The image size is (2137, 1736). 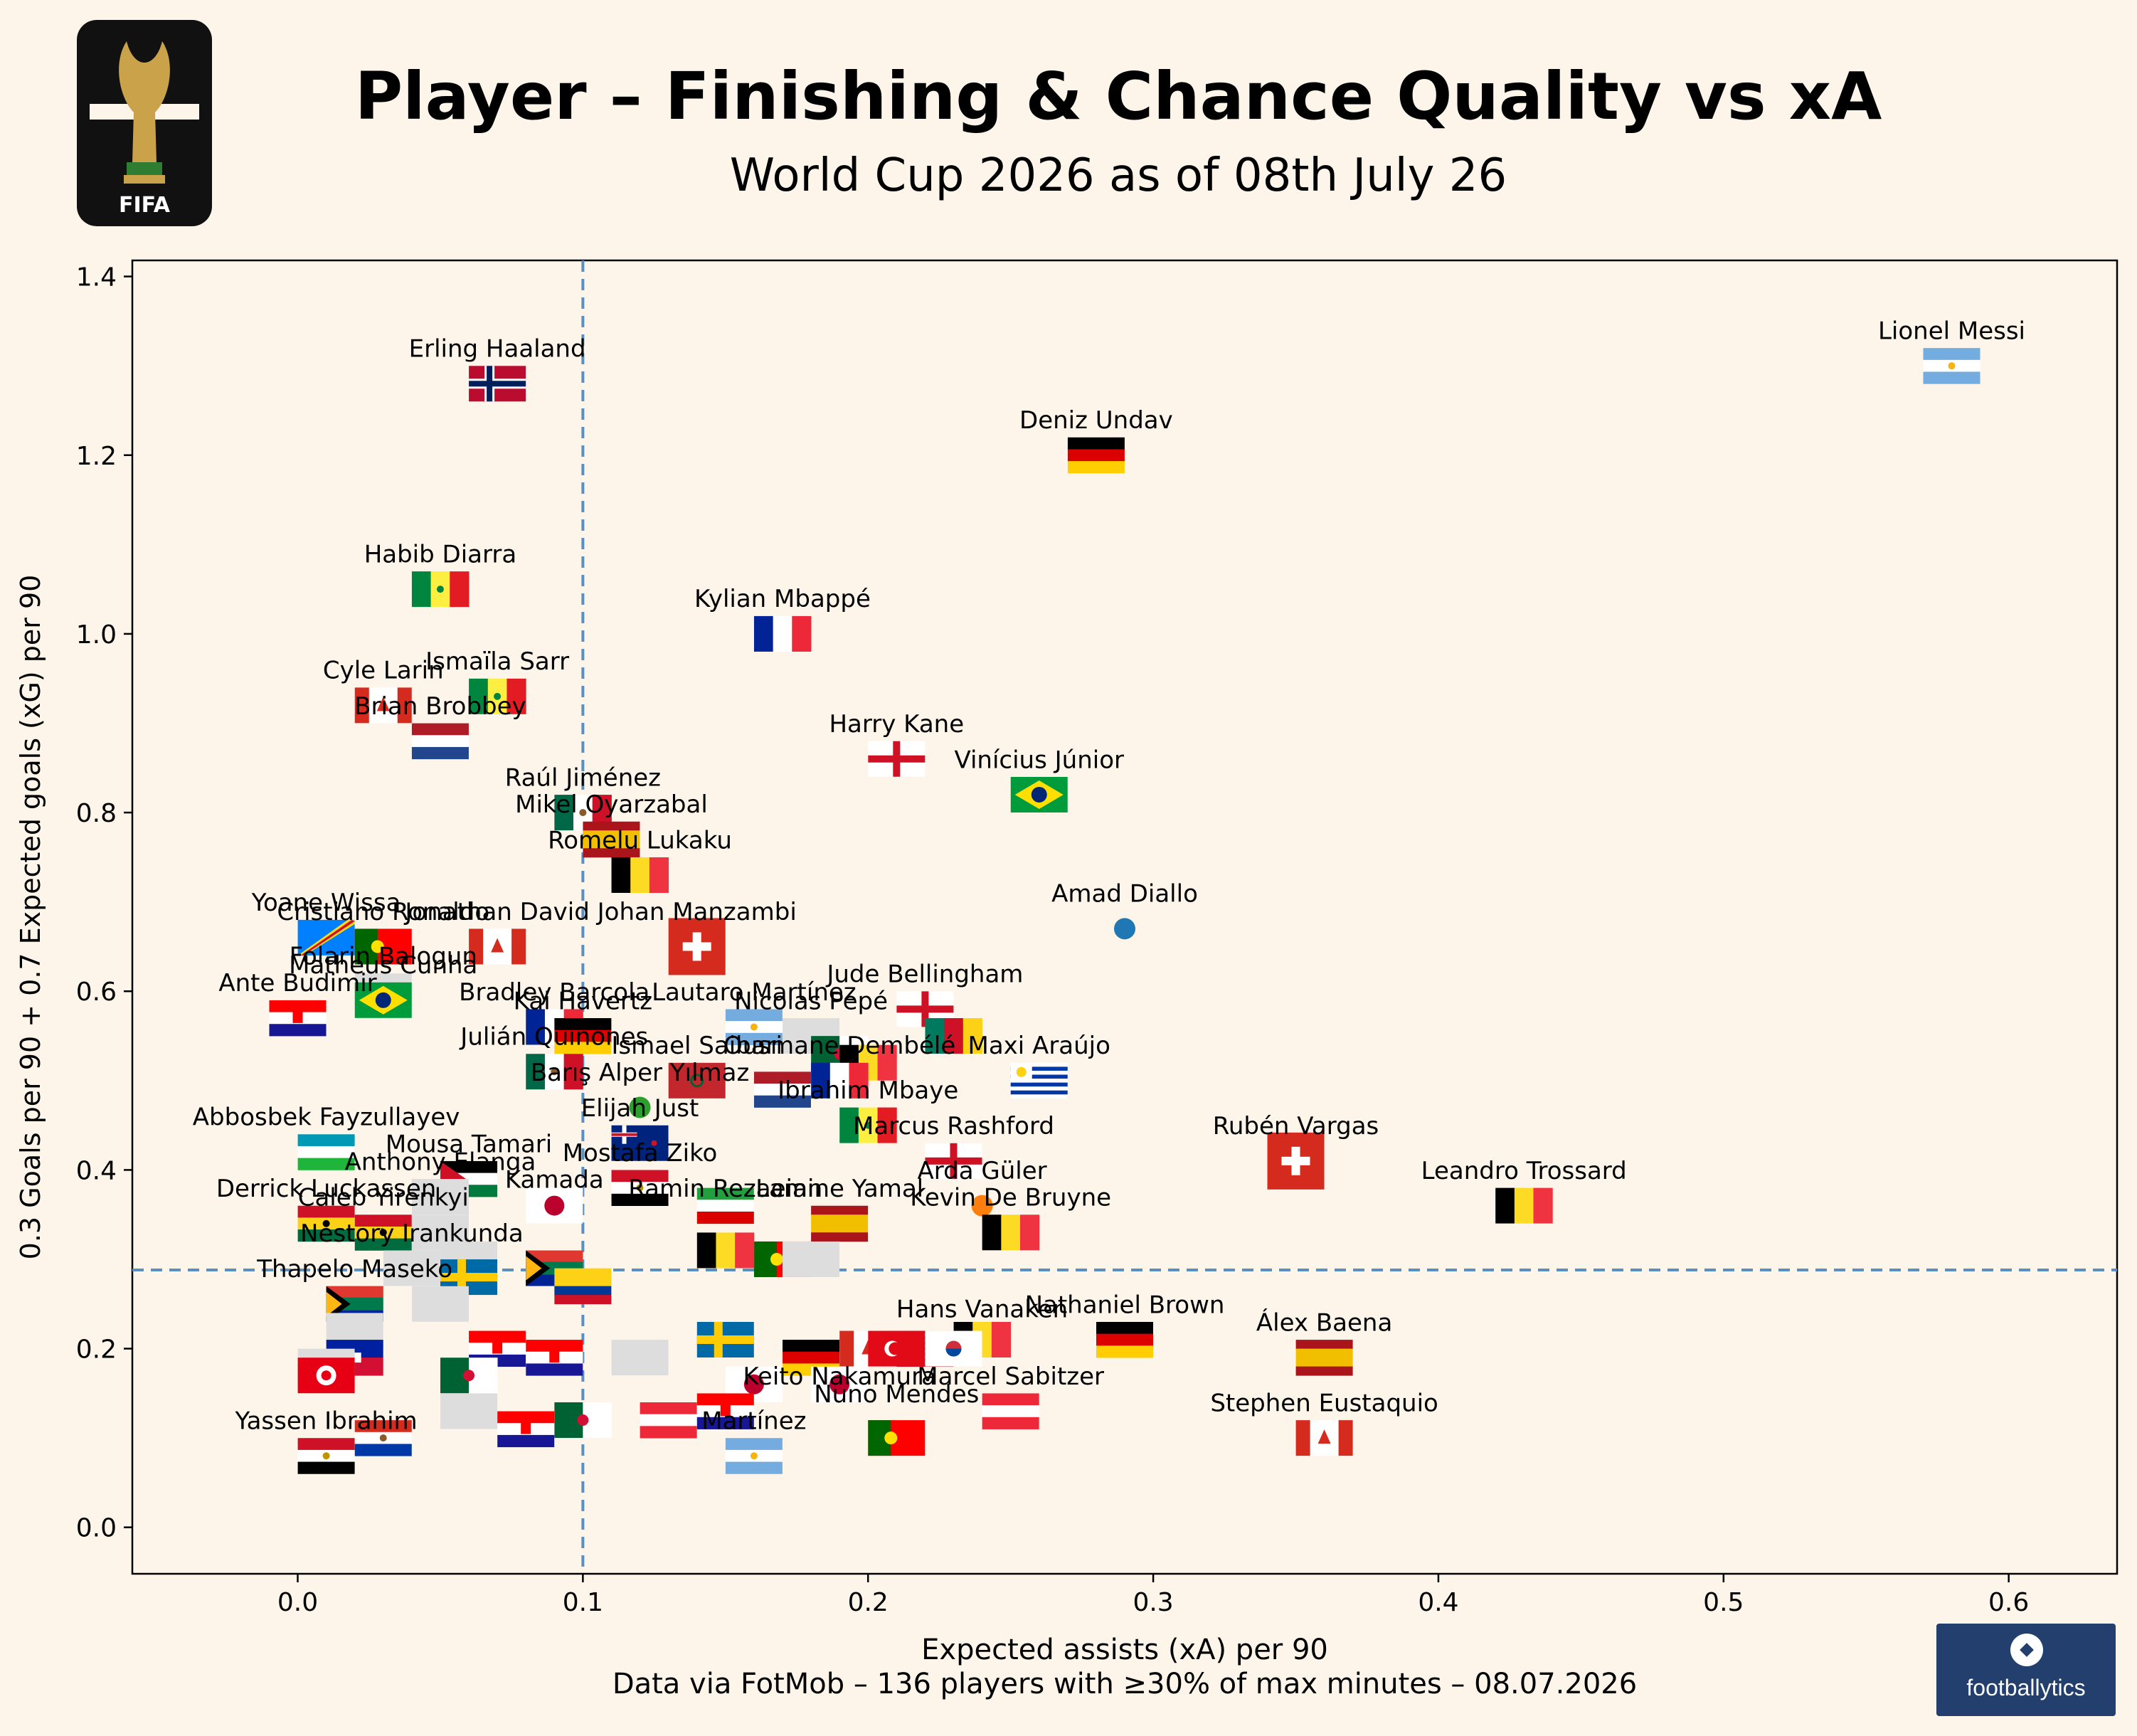 I want to click on player-name-label: Nicolas Pépé, so click(x=811, y=1001).